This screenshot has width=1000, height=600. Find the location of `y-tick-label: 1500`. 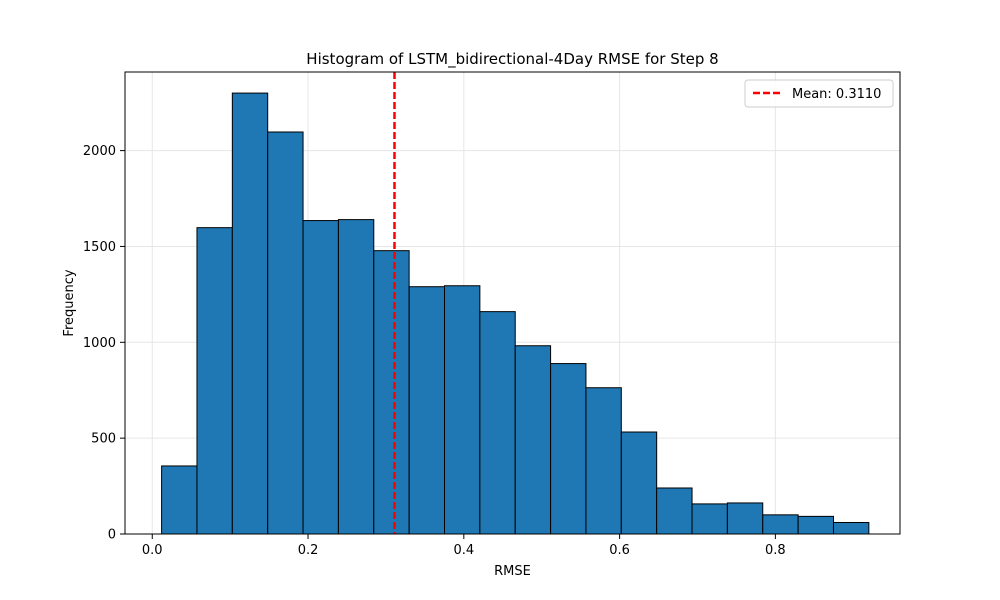

y-tick-label: 1500 is located at coordinates (99, 247).